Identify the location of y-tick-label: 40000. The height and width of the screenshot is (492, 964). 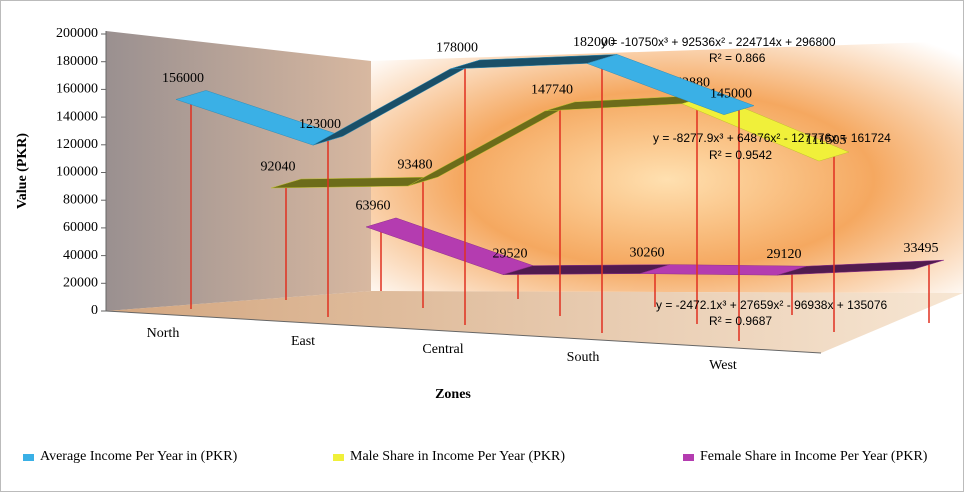
(80, 255).